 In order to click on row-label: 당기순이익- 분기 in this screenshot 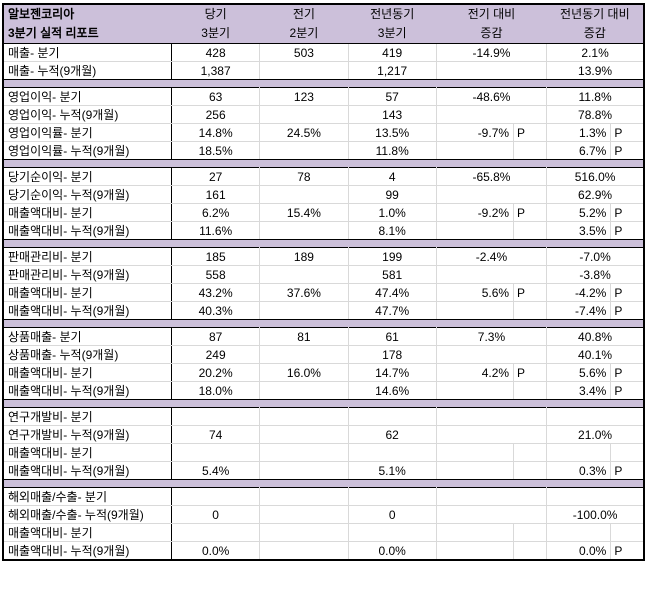, I will do `click(87, 176)`.